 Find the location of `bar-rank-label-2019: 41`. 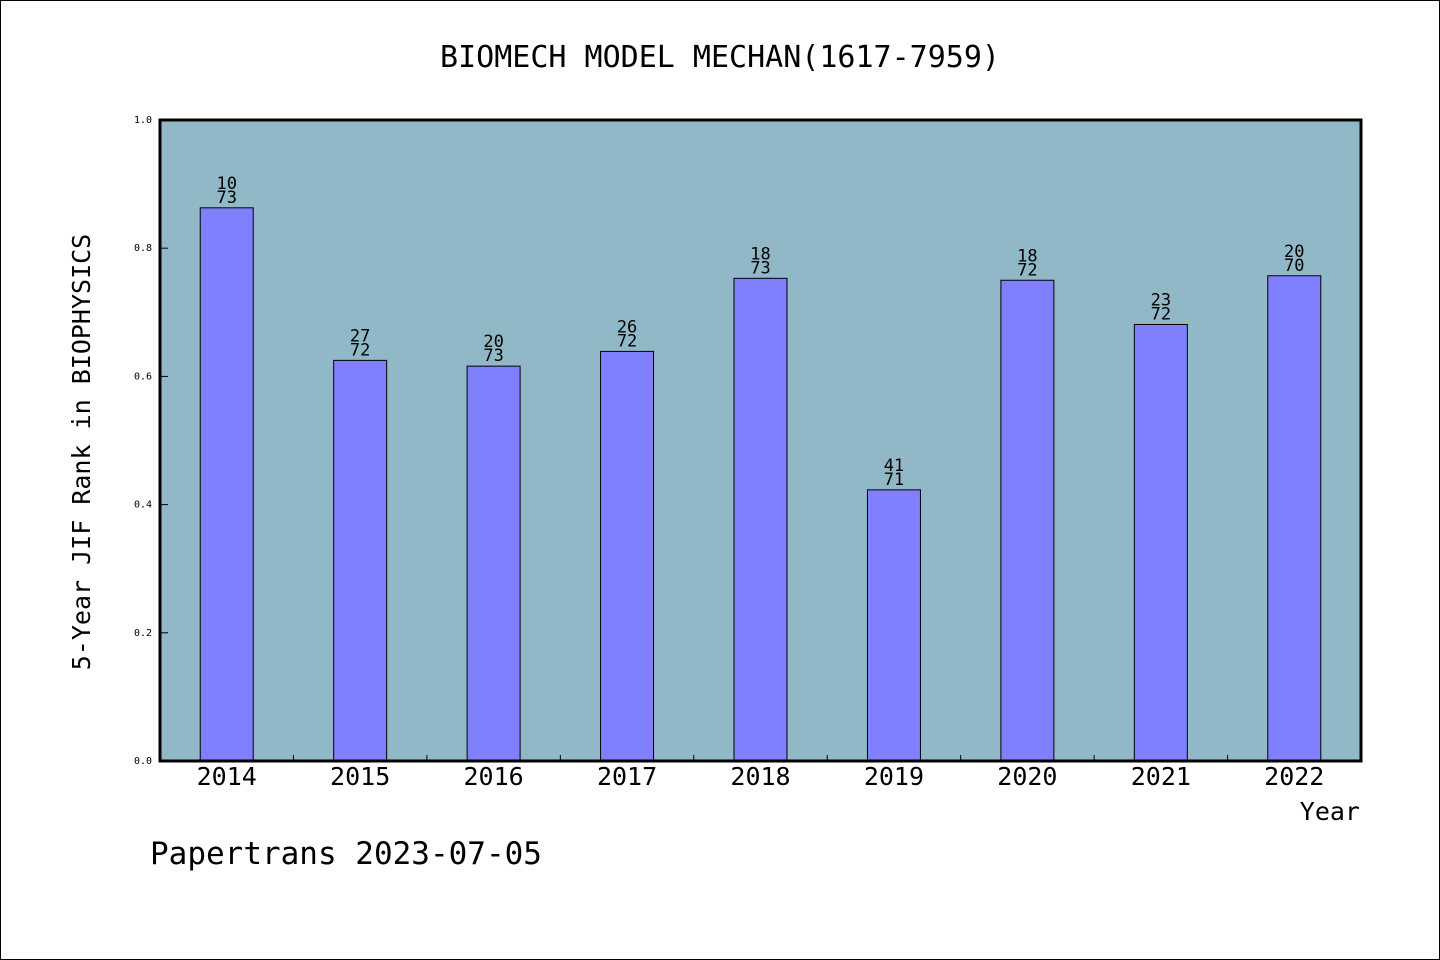

bar-rank-label-2019: 41 is located at coordinates (894, 466).